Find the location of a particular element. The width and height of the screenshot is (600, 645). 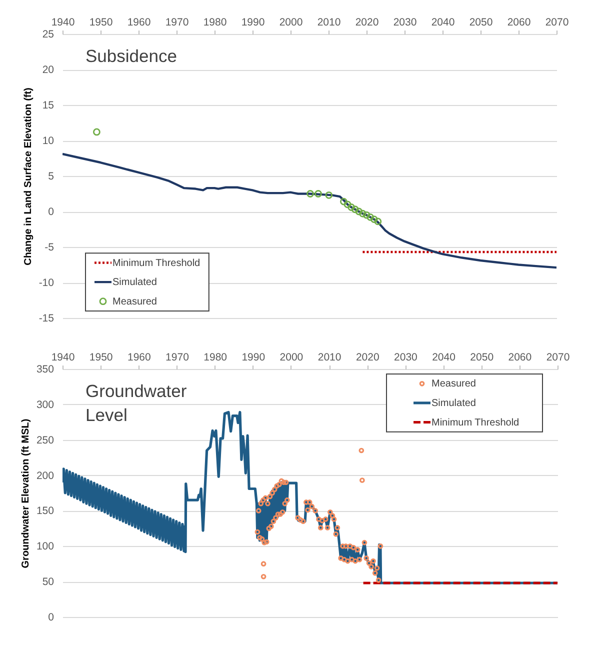

y-tick-label: -5 is located at coordinates (49, 248).